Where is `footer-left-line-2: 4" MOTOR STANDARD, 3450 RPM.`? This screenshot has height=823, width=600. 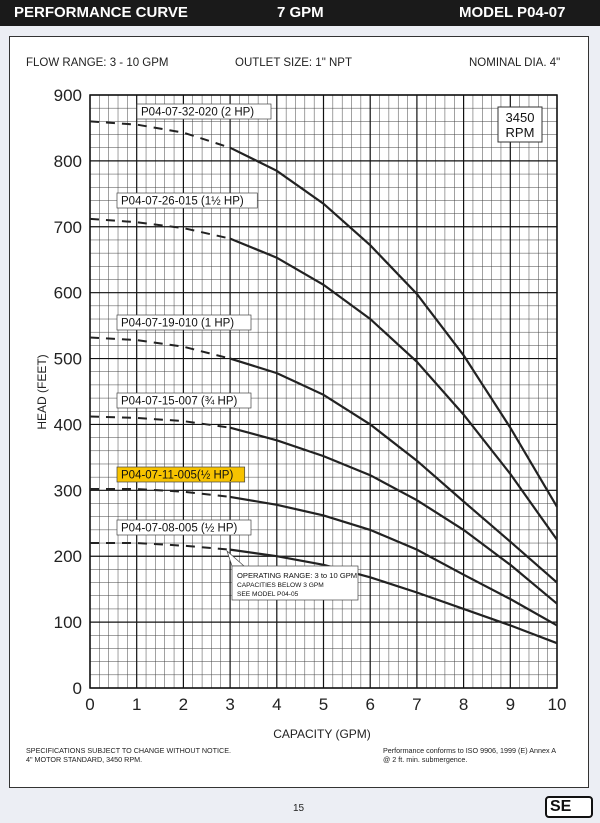
footer-left-line-2: 4" MOTOR STANDARD, 3450 RPM. is located at coordinates (84, 759).